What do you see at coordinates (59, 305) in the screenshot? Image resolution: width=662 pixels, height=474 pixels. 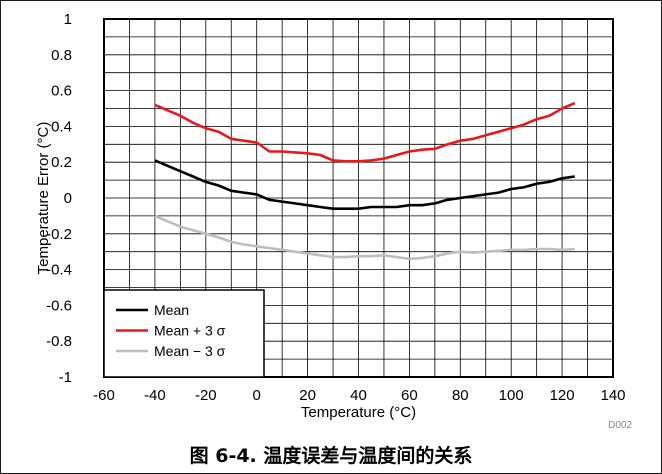 I see `y-tick-label: -0.6` at bounding box center [59, 305].